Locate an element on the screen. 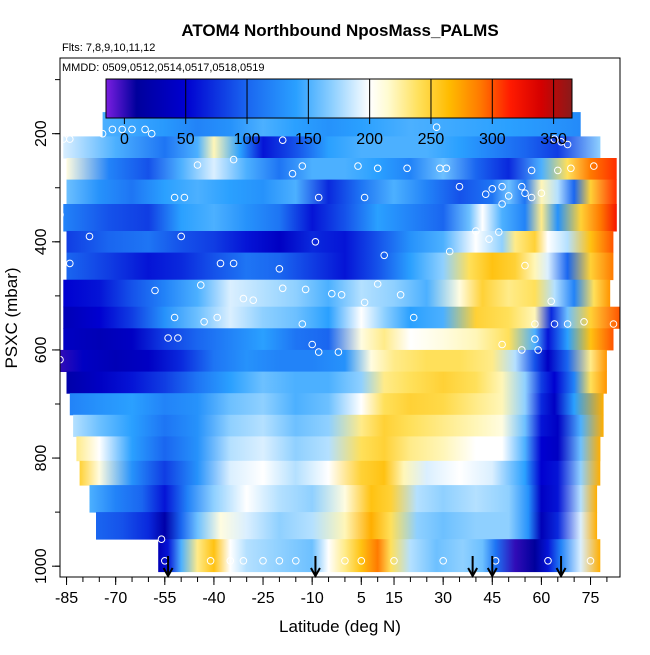 The image size is (650, 655). x-tick-label: 75 is located at coordinates (591, 598).